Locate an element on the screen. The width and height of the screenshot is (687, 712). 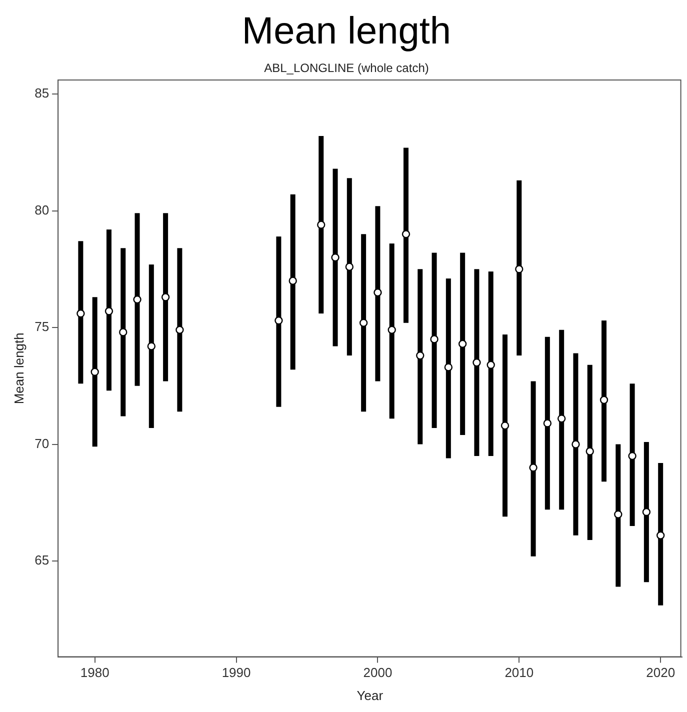
x-tick-label: 1990 is located at coordinates (236, 672).